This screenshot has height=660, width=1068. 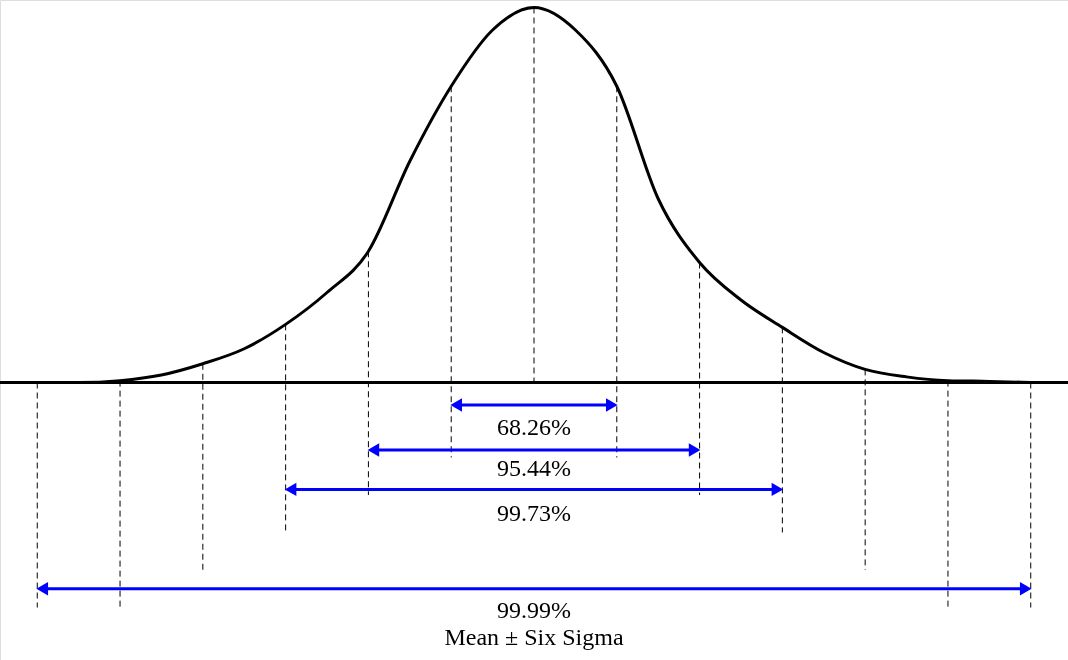 I want to click on text: Mean ± Six Sigma, so click(x=534, y=636).